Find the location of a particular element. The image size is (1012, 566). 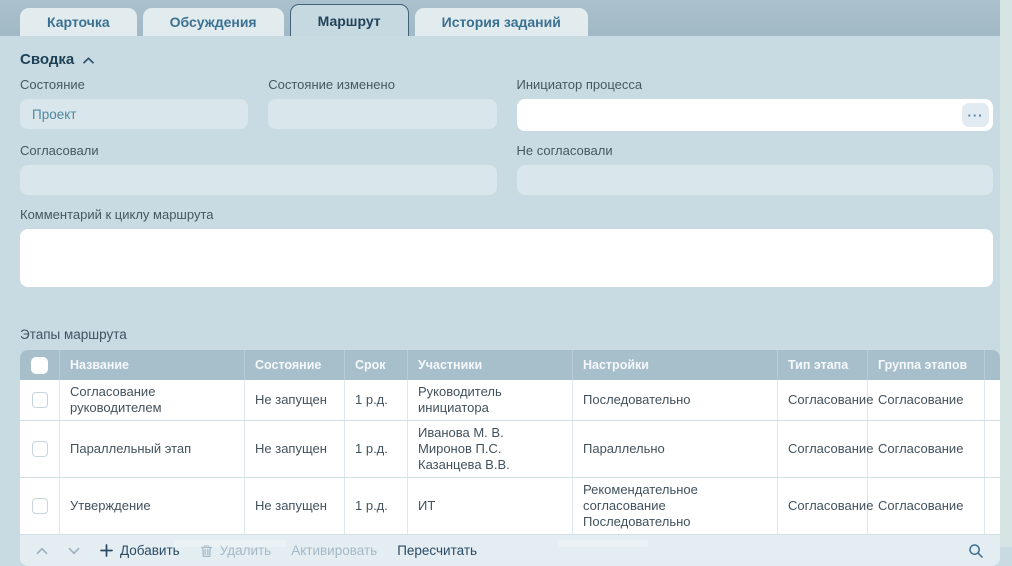

not-approved-field-block: Не согласовали is located at coordinates (754, 169).